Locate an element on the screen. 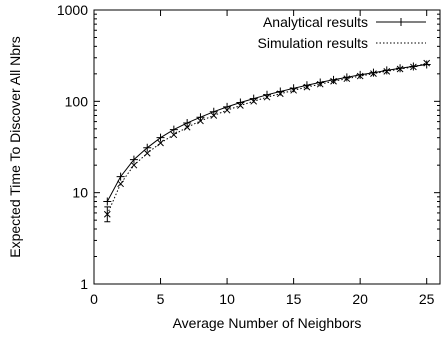 The width and height of the screenshot is (448, 337). x-tick-label: 10 is located at coordinates (227, 299).